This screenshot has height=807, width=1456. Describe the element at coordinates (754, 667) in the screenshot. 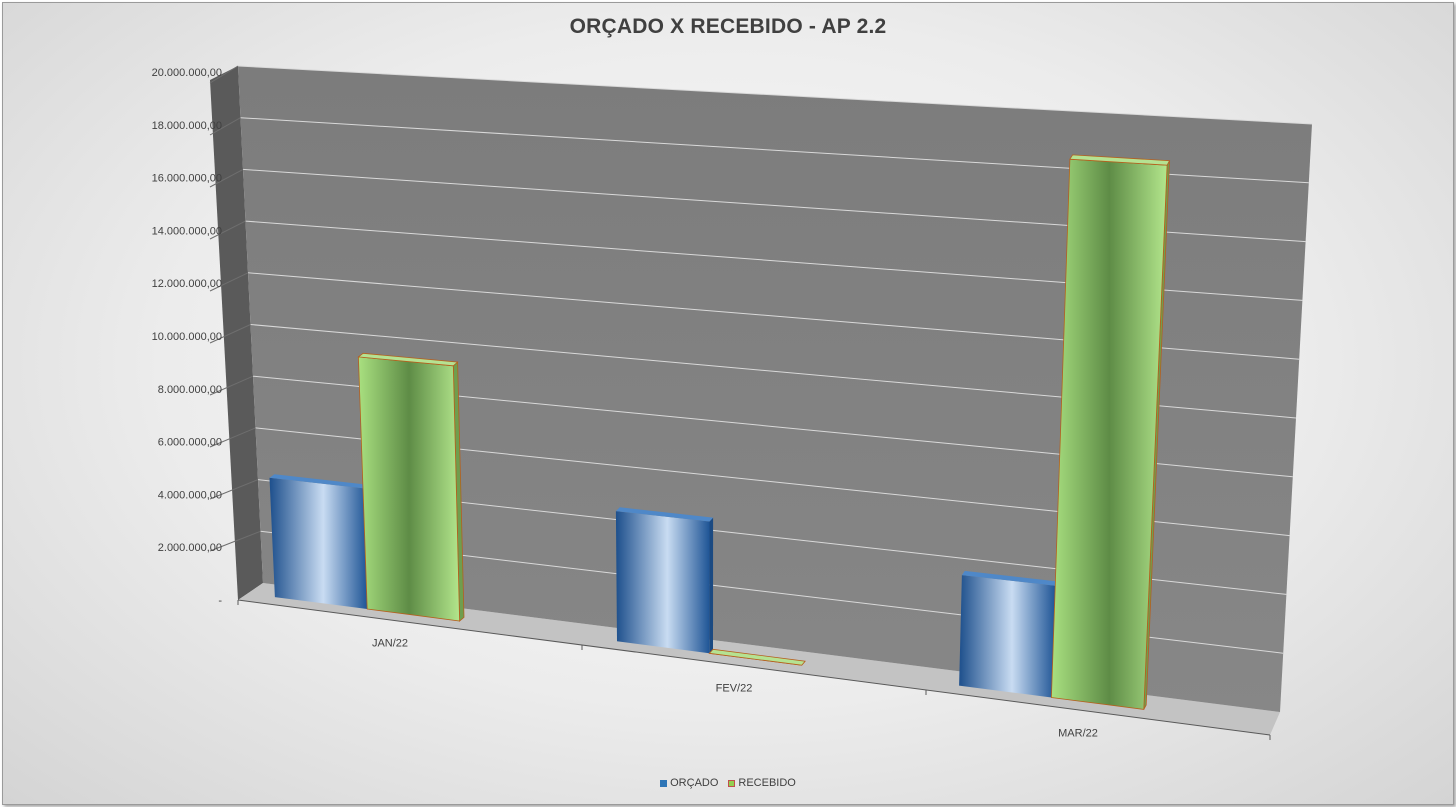

I see `x-axis-line` at that location.